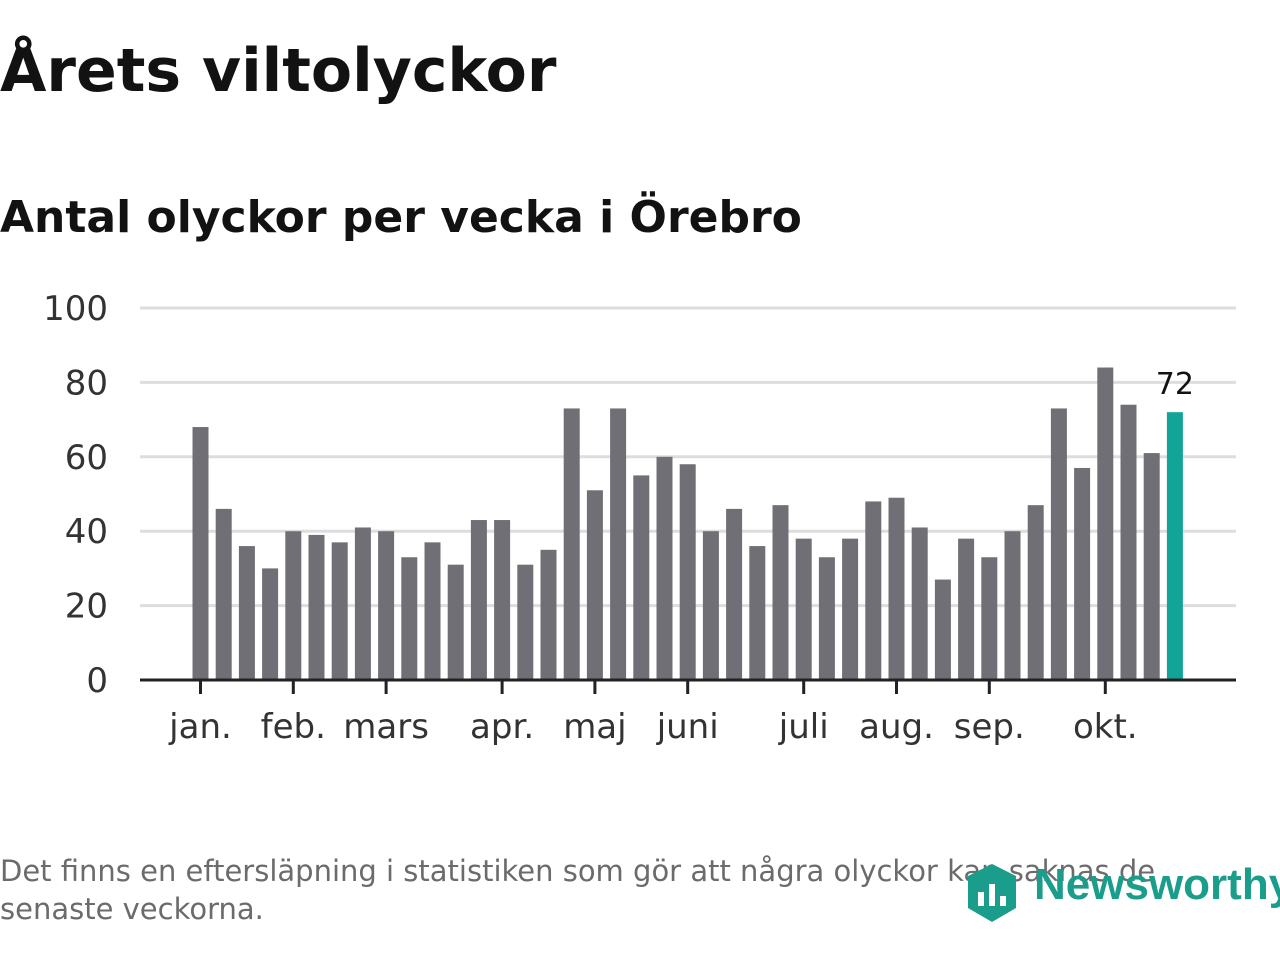 The width and height of the screenshot is (1280, 960). I want to click on x-tick-label-5: juni, so click(687, 727).